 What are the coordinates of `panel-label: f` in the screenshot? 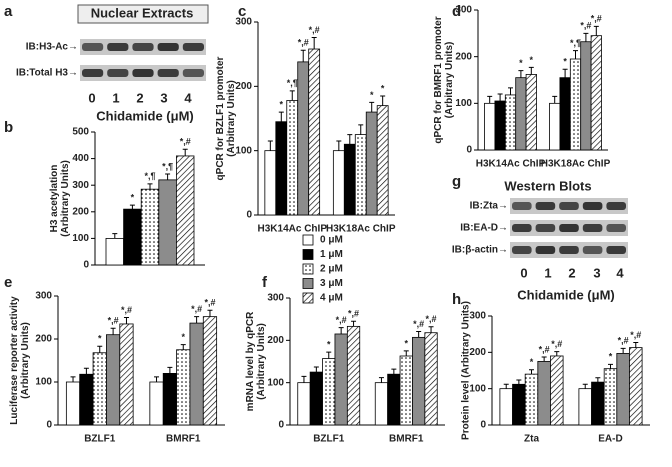 It's located at (265, 282).